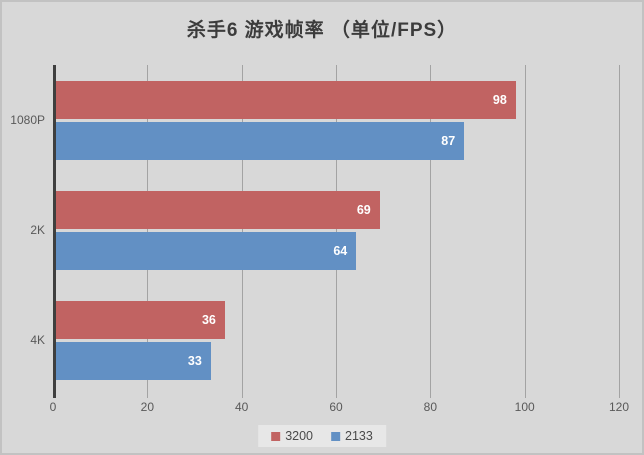 The height and width of the screenshot is (455, 644). Describe the element at coordinates (23, 230) in the screenshot. I see `y-axis-category-labels: 1080P 2K 4K` at that location.